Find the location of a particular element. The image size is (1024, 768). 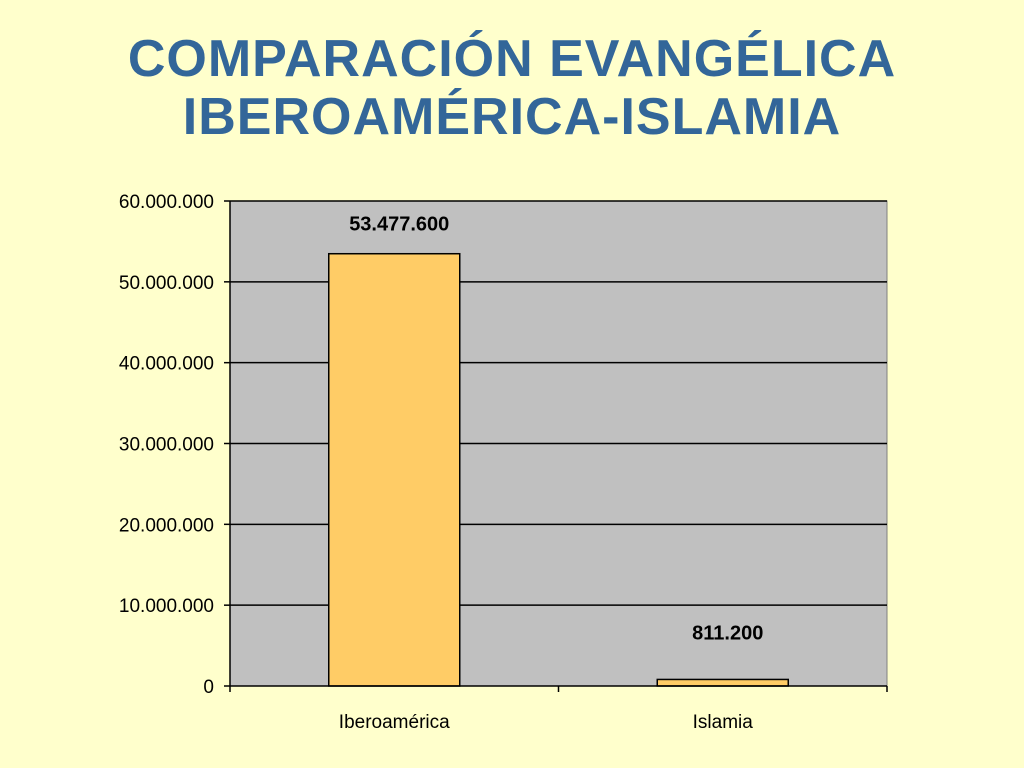

x-tick-label: Islamia is located at coordinates (723, 722).